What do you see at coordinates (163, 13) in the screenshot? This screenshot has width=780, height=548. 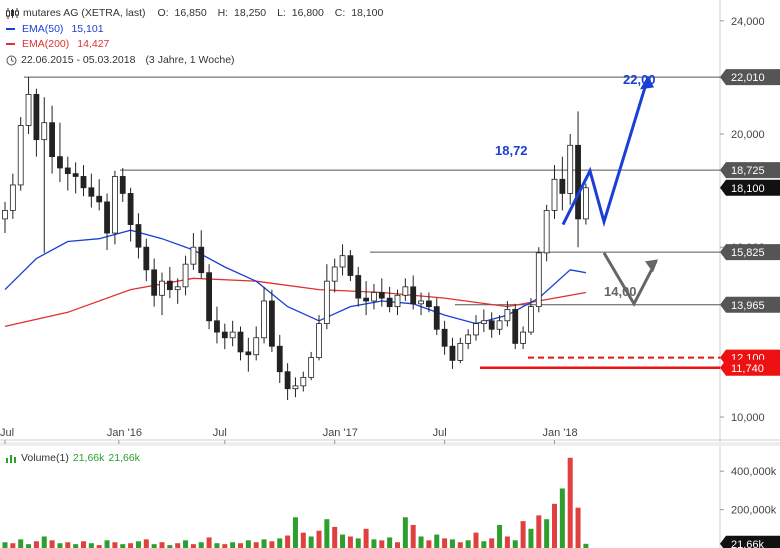 I see `open-label: O:` at bounding box center [163, 13].